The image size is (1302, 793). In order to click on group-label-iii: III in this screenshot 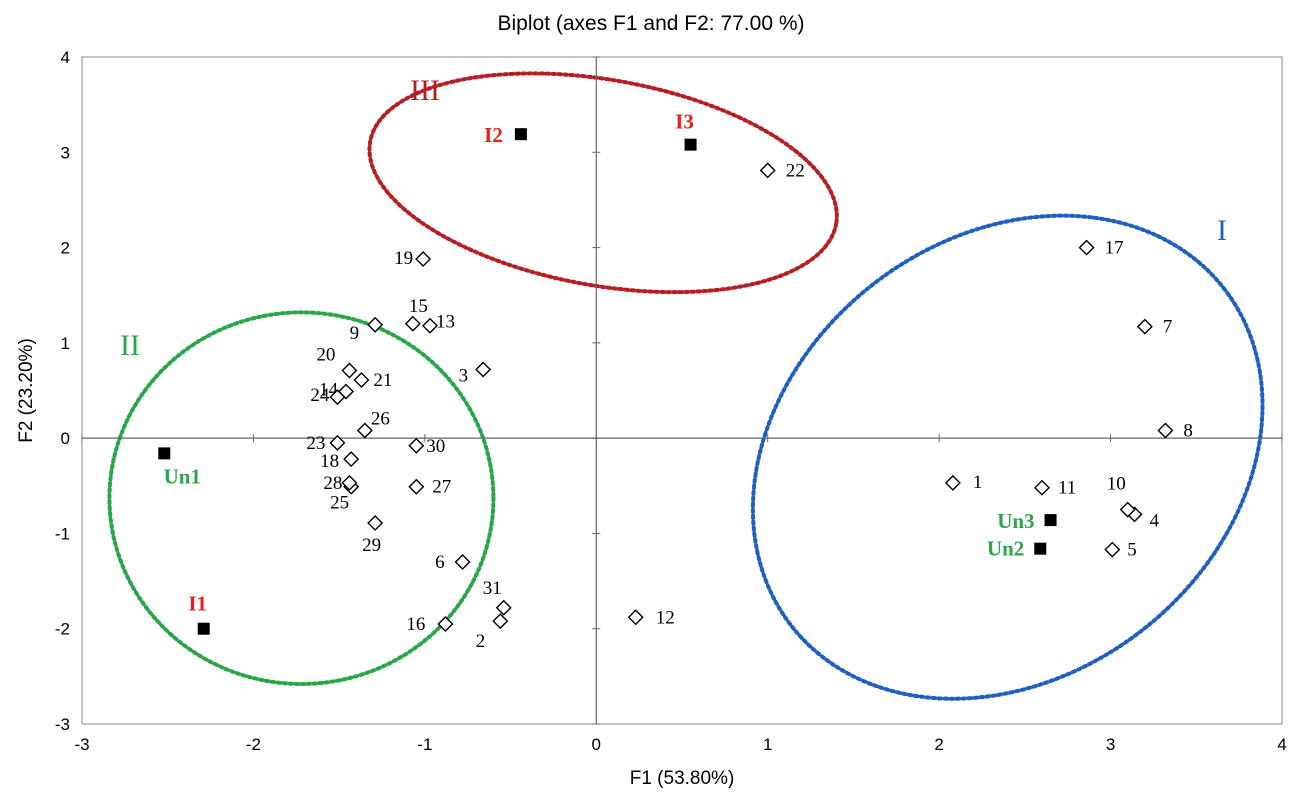, I will do `click(425, 90)`.